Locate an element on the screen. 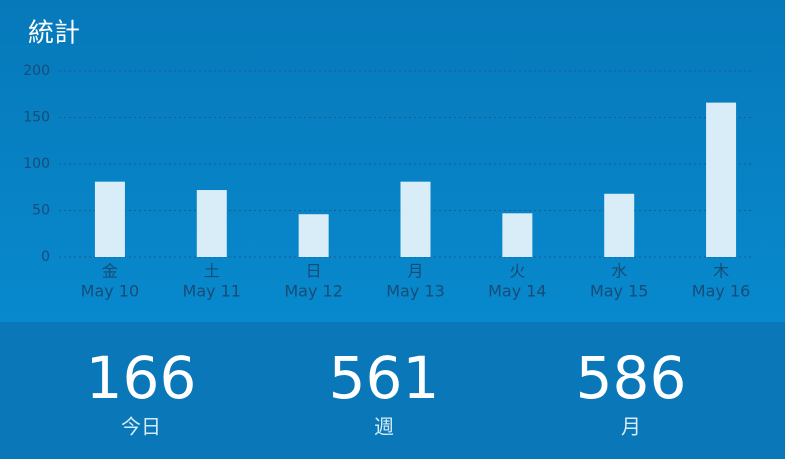 The width and height of the screenshot is (785, 459). x-tick-date: May 11 is located at coordinates (212, 291).